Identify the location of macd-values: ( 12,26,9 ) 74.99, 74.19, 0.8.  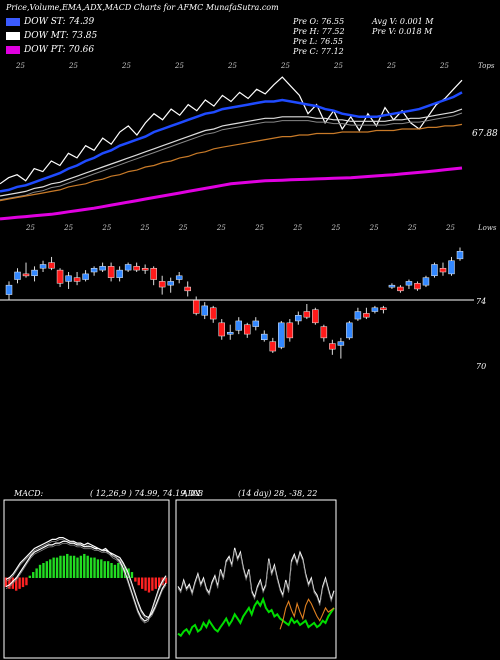
(147, 493).